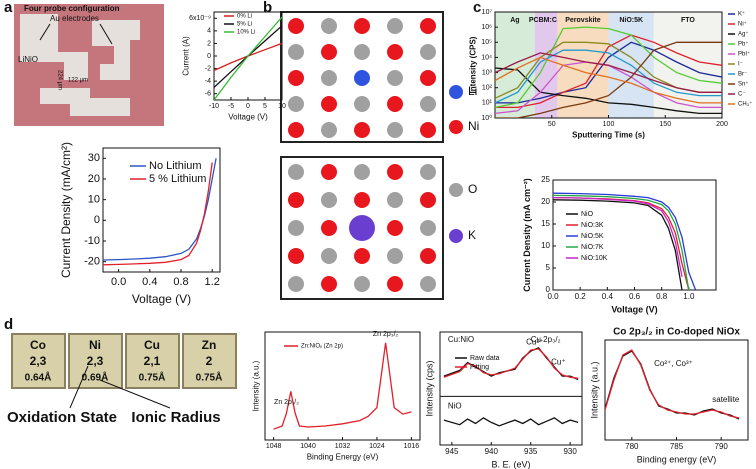 The width and height of the screenshot is (756, 469). I want to click on legend-label: PbI⁺, so click(744, 54).